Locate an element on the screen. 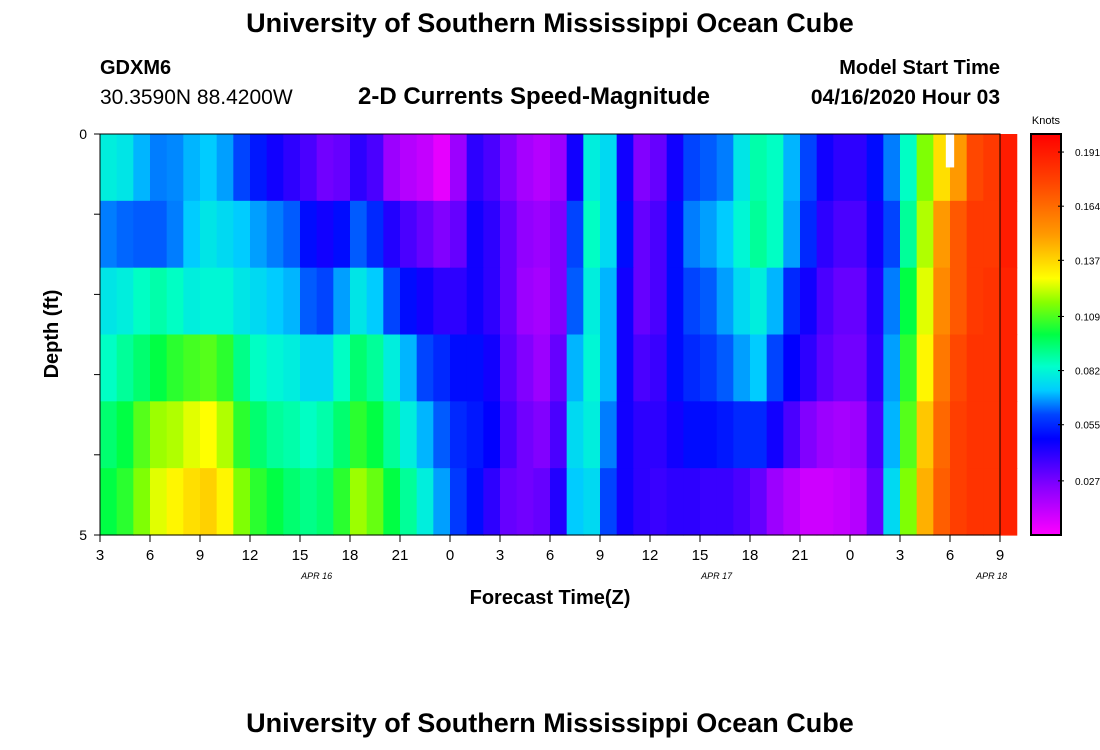 This screenshot has width=1100, height=750. x-axis-label: Forecast Time(Z) is located at coordinates (550, 598).